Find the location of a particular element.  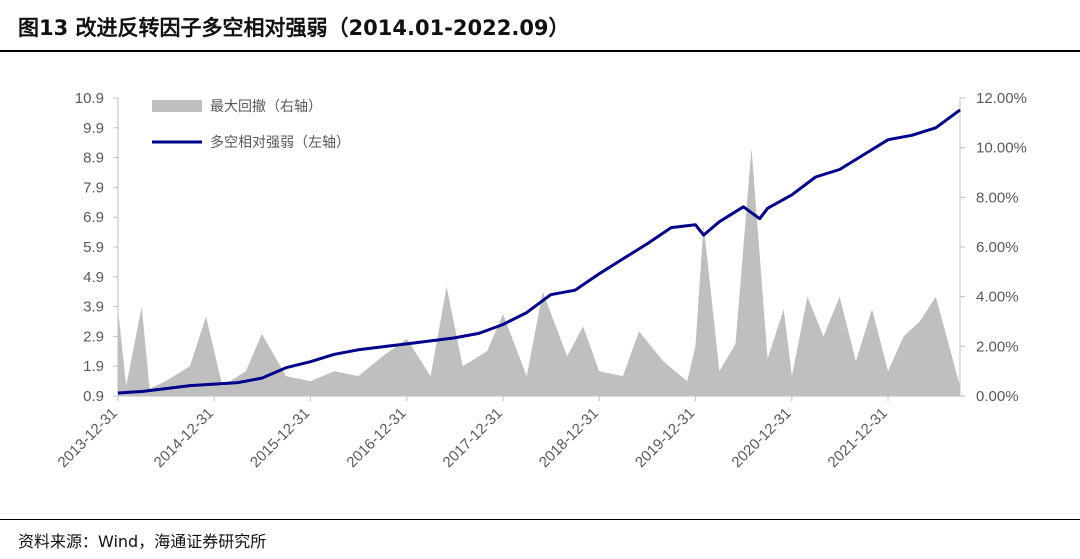

left-tick-label: 0.9 is located at coordinates (93, 396).